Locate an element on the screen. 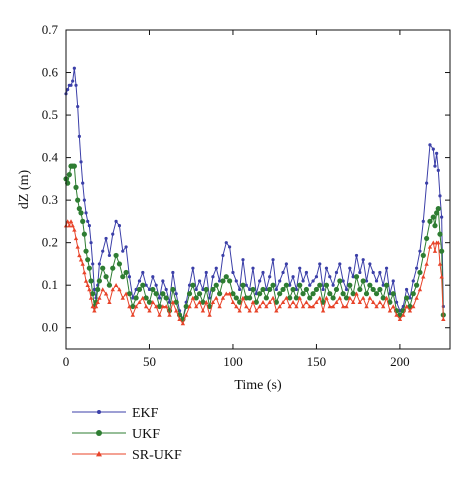 This screenshot has height=481, width=474. y-tick-label: 0.0 is located at coordinates (50, 327).